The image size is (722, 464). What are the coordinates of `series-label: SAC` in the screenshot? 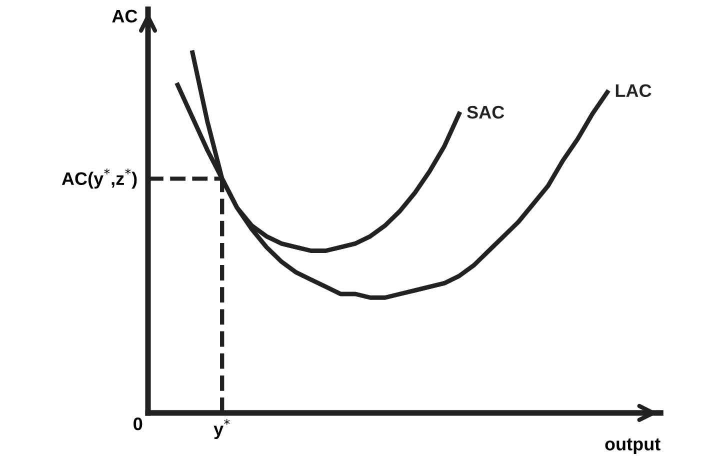 It's located at (485, 112).